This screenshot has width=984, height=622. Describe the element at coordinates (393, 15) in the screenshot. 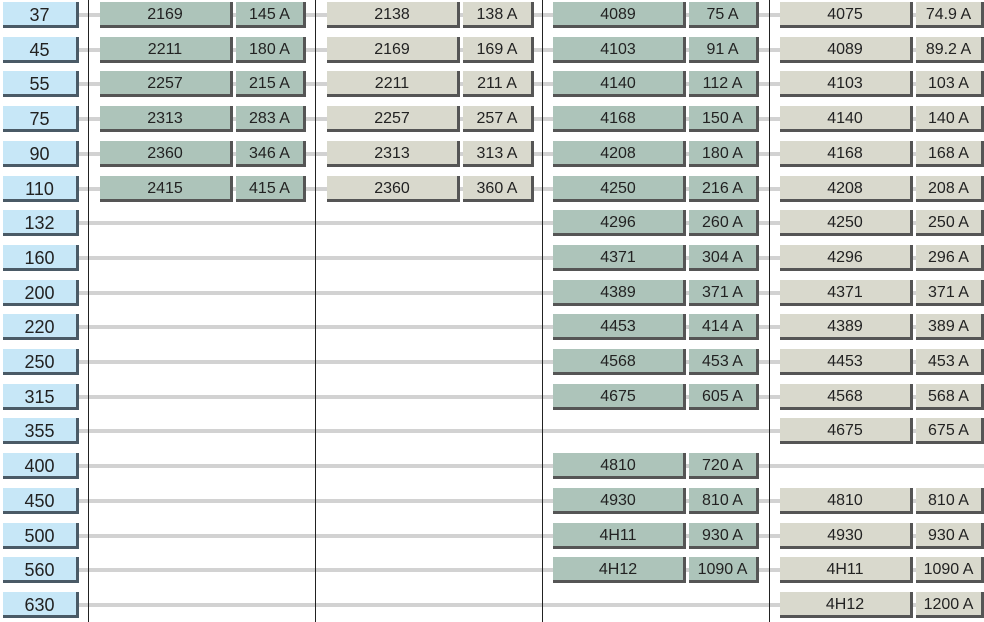

I see `type-code-cell: 2138` at that location.